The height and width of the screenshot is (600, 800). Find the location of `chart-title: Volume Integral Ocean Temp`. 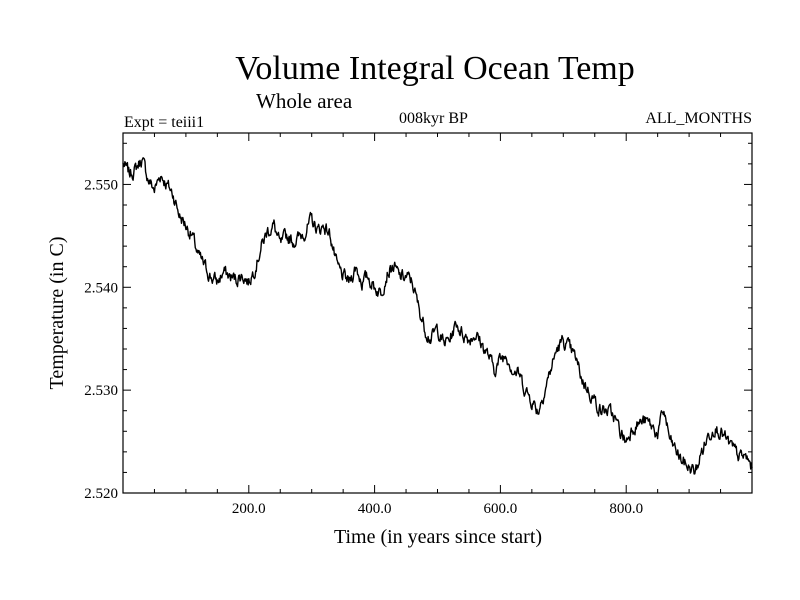

chart-title: Volume Integral Ocean Temp is located at coordinates (435, 68).